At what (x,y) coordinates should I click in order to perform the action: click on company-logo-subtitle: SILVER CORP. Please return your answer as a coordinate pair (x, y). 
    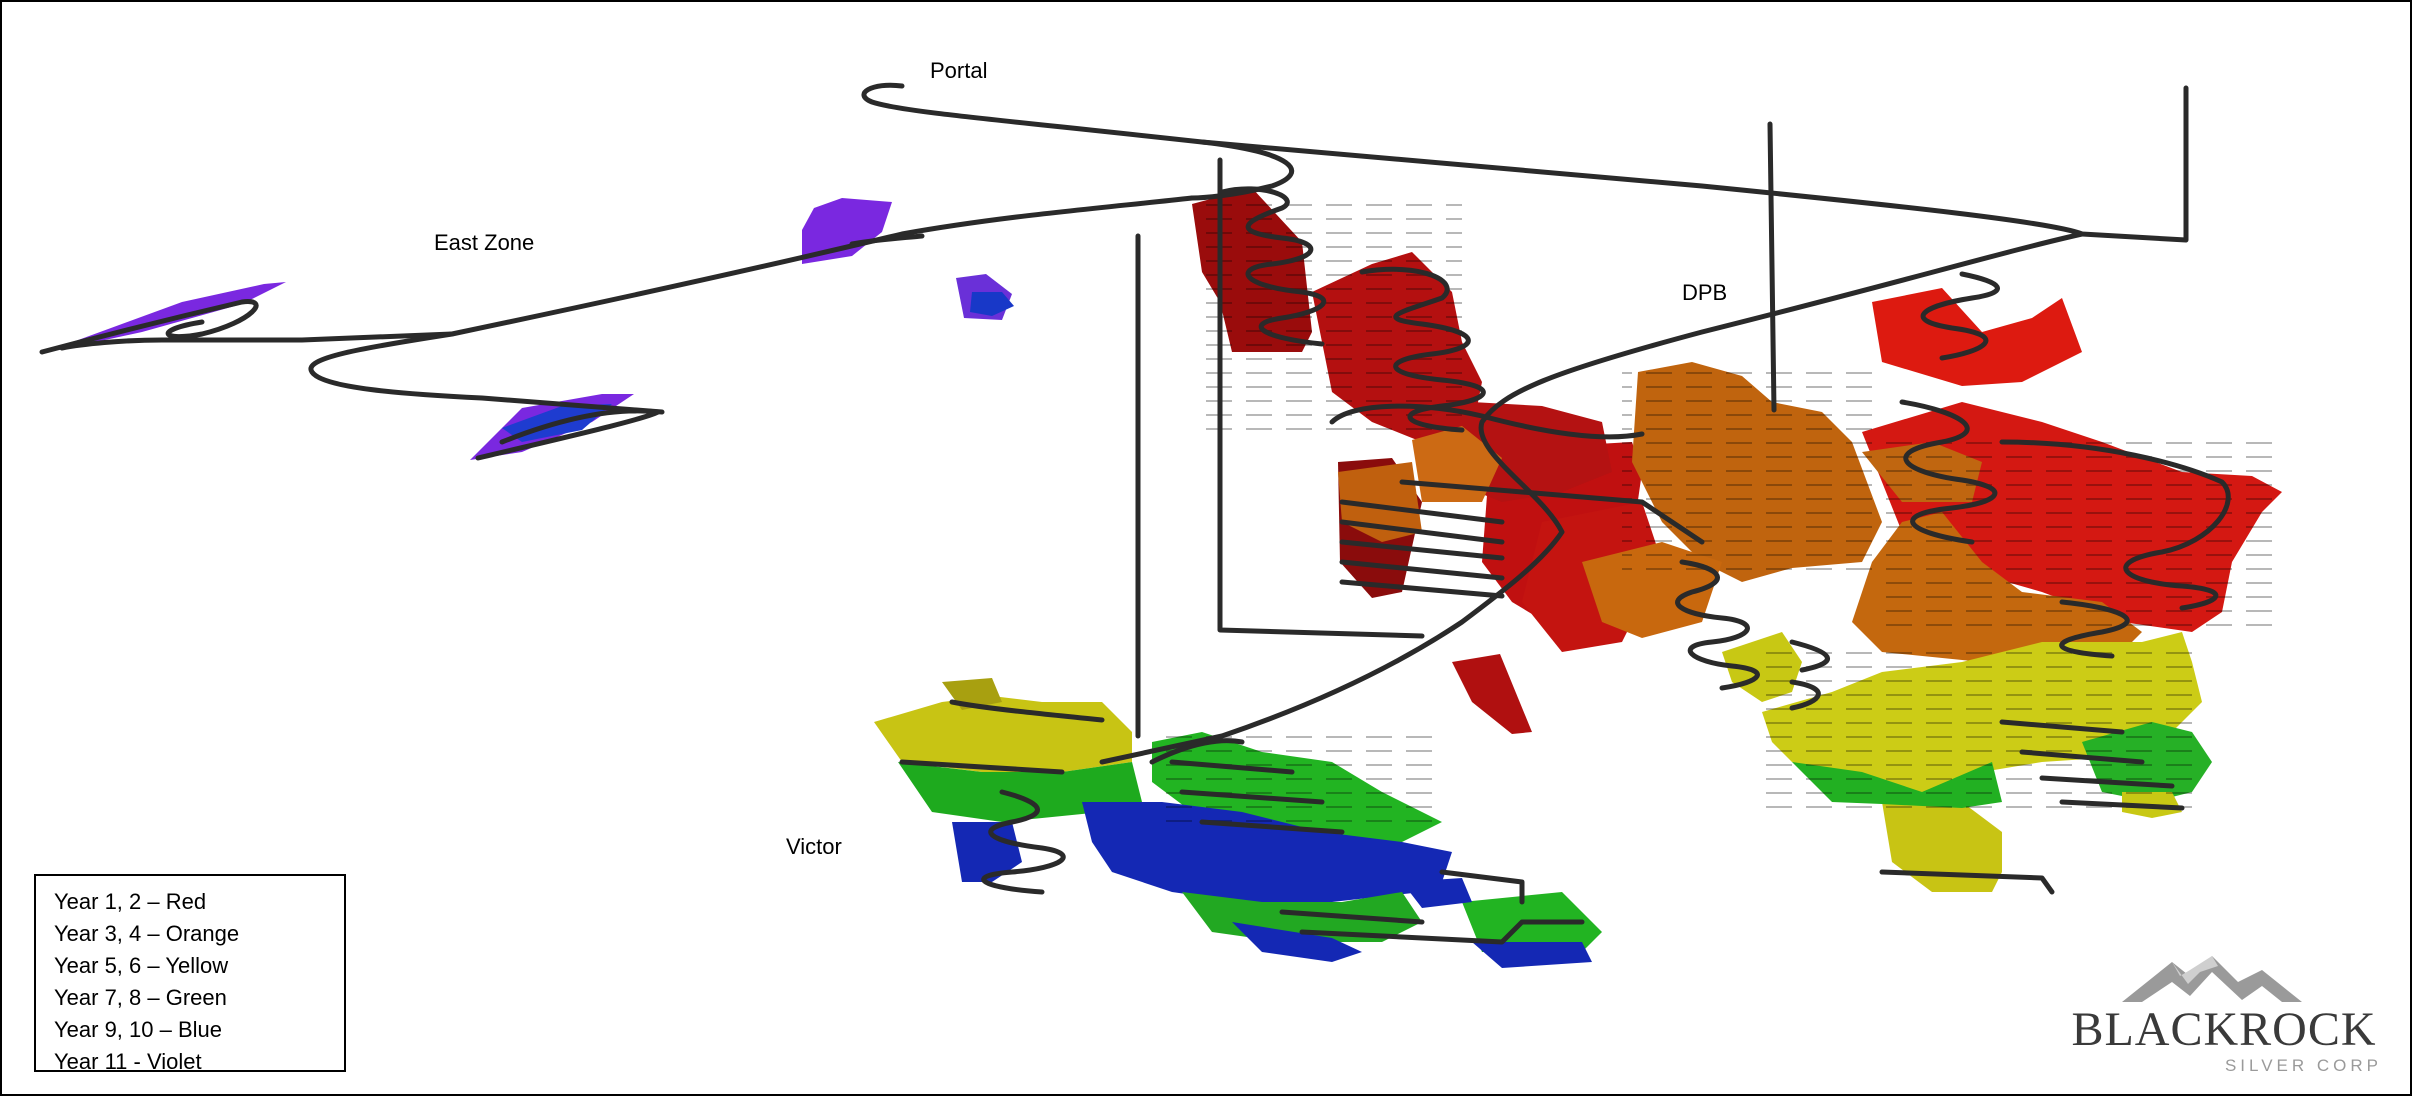
    Looking at the image, I should click on (2303, 1065).